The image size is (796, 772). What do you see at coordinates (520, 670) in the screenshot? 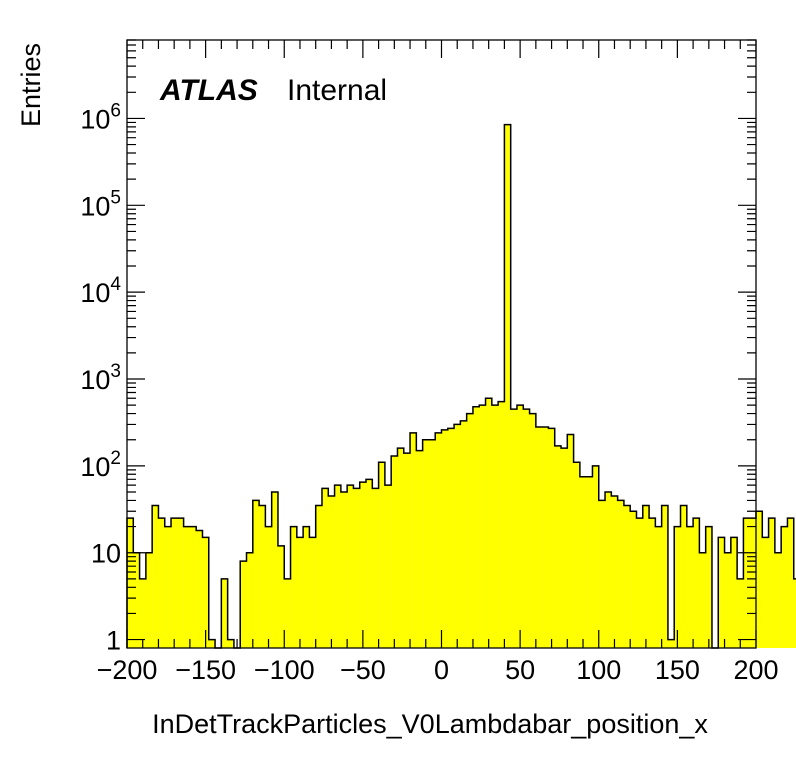
I see `x-tick-label: 50` at bounding box center [520, 670].